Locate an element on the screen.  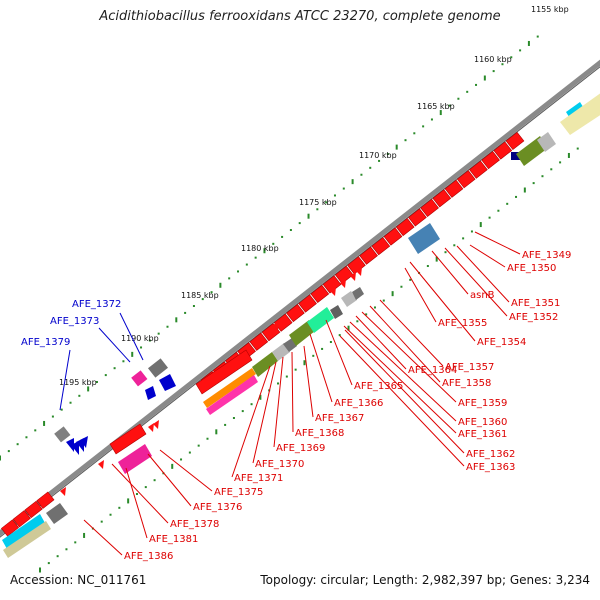
gene-label-reverse: AFE_1349 is located at coordinates (546, 255).